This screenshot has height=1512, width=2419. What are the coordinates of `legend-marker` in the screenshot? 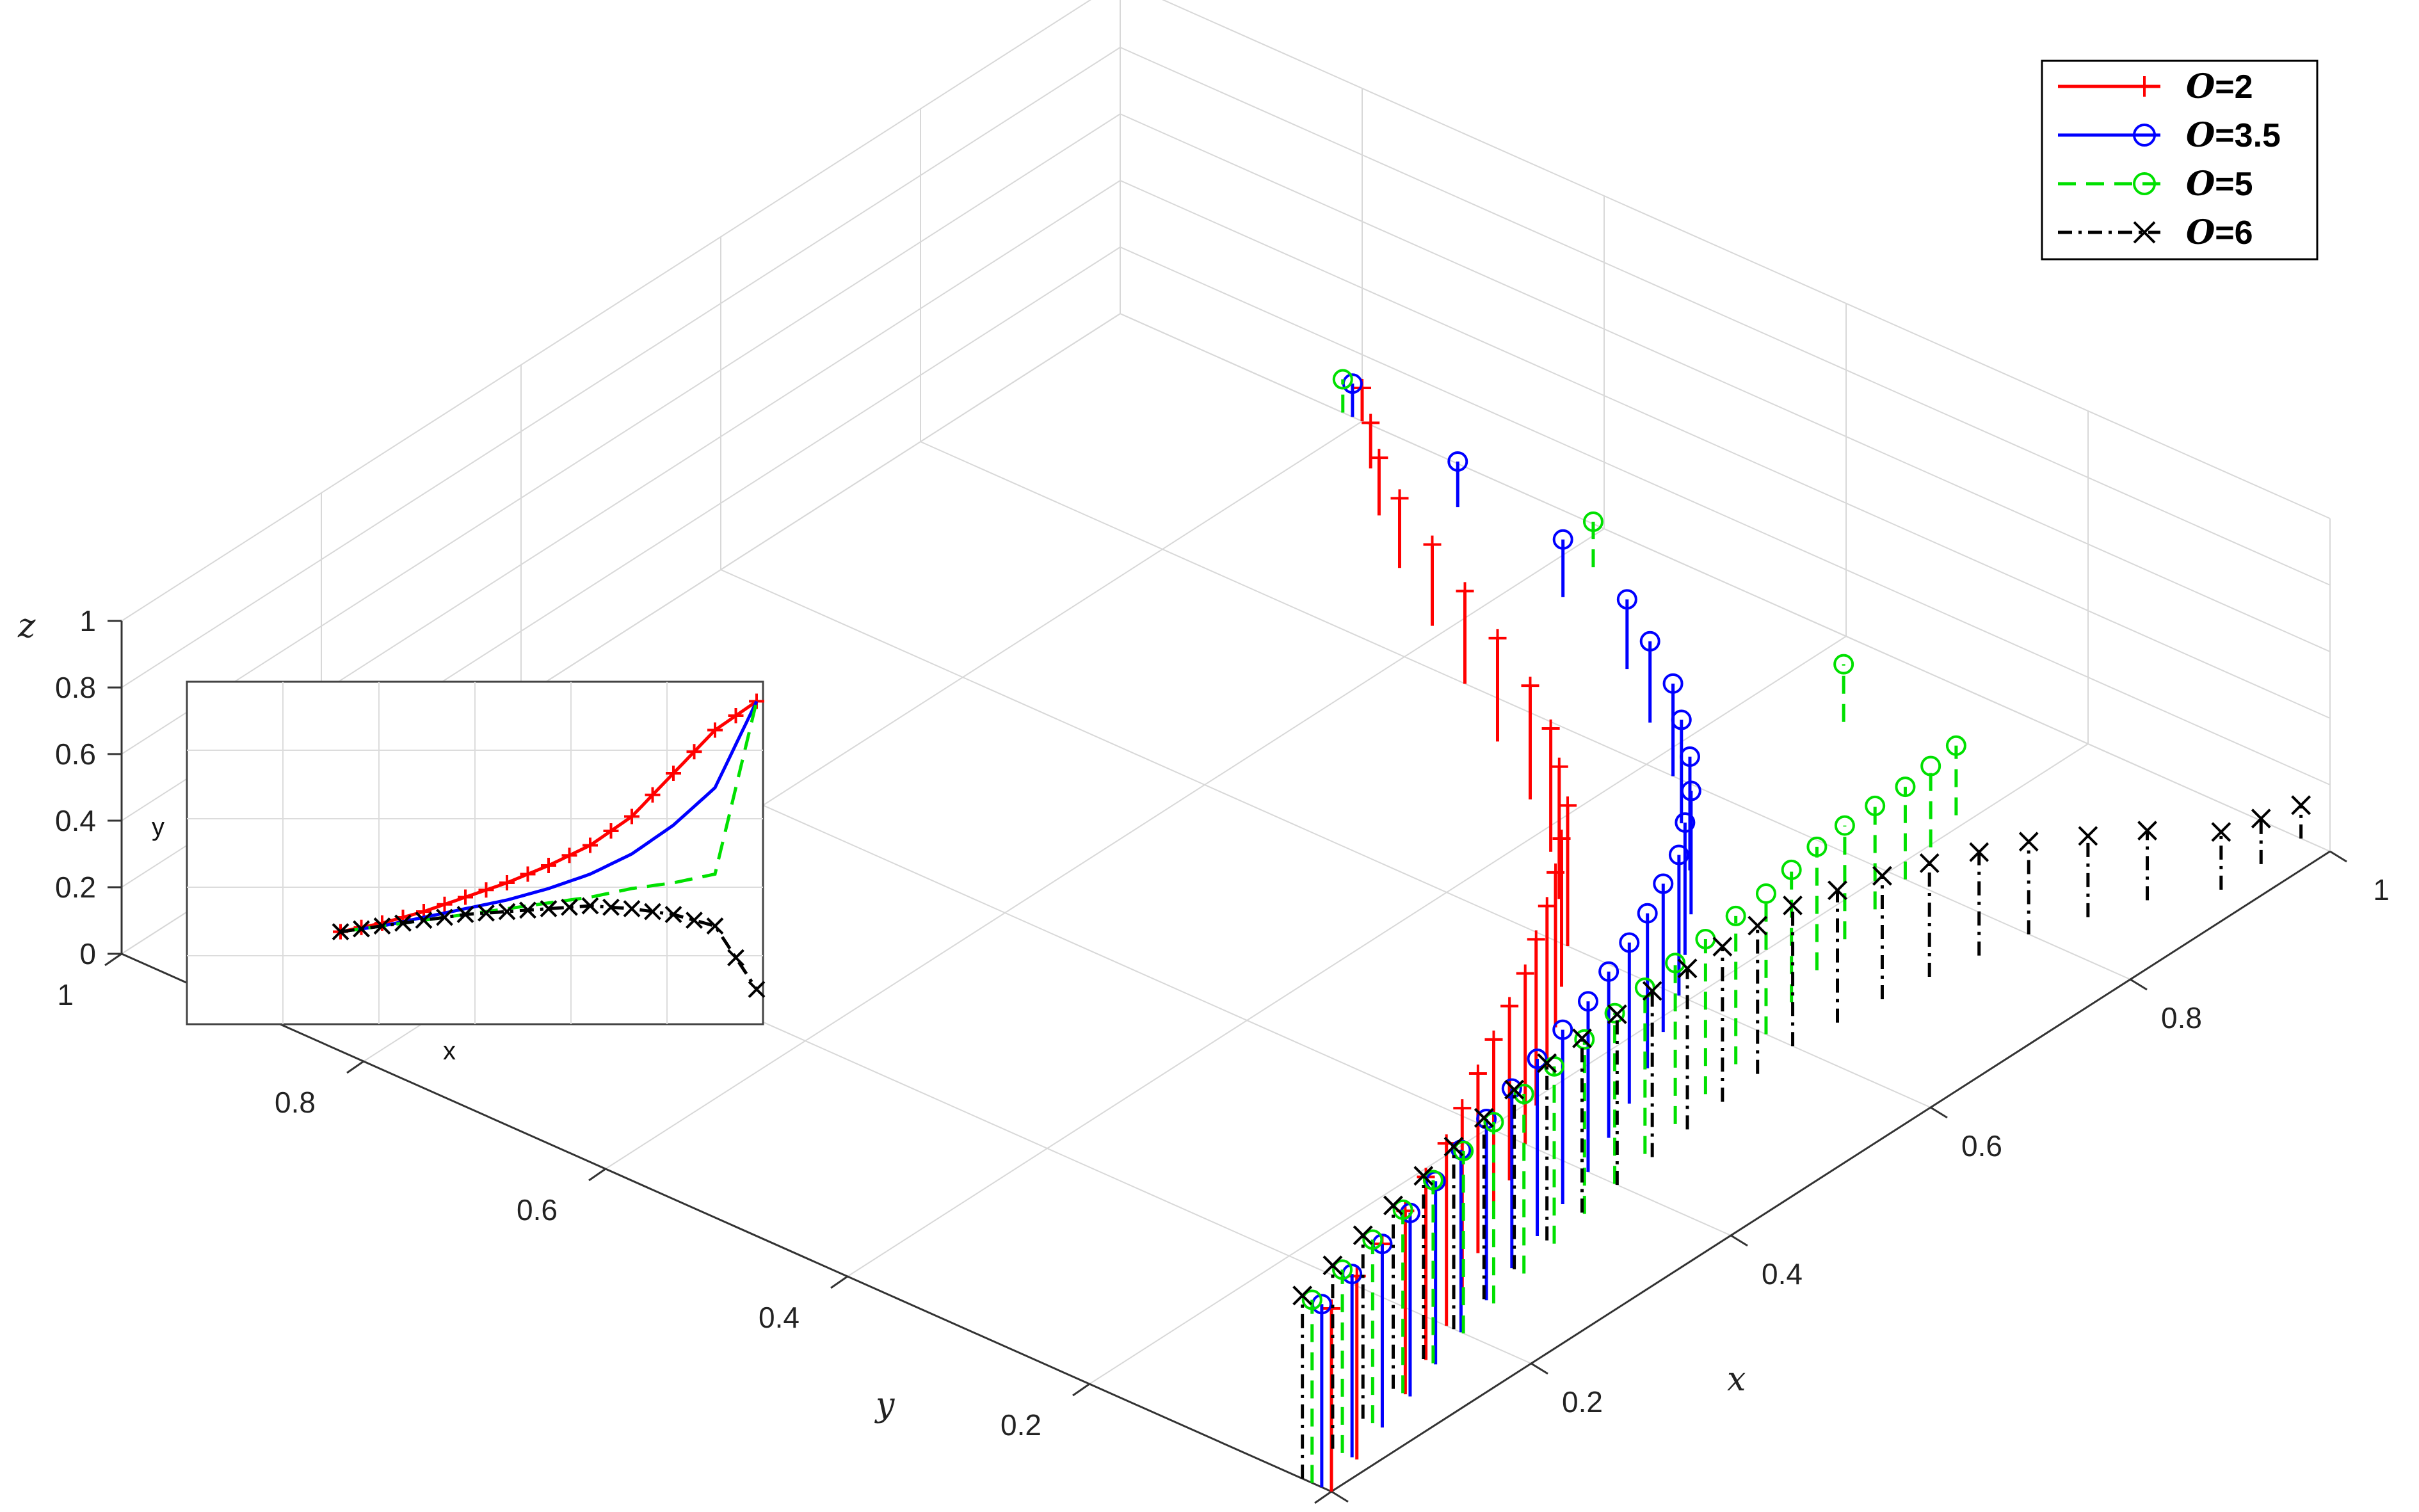 It's located at (2144, 183).